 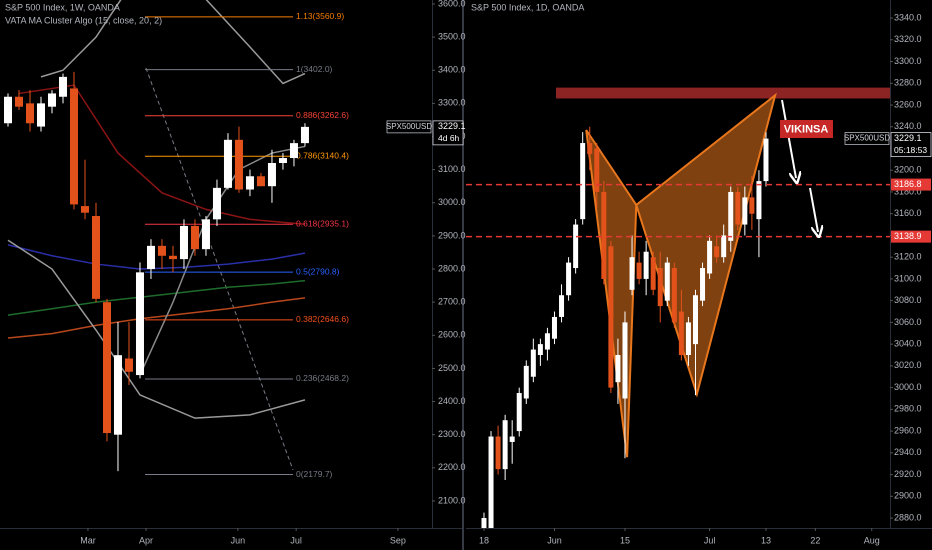 What do you see at coordinates (908, 452) in the screenshot?
I see `y-tick-label: 2940.0` at bounding box center [908, 452].